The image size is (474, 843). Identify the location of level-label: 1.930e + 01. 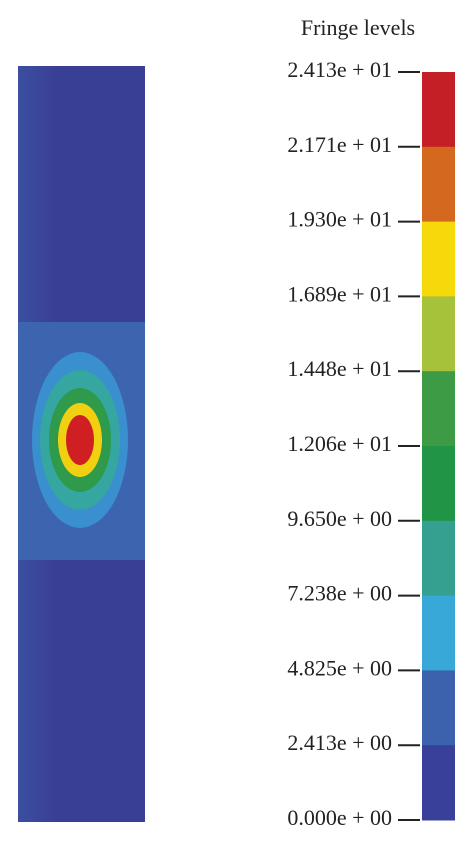
(339, 219).